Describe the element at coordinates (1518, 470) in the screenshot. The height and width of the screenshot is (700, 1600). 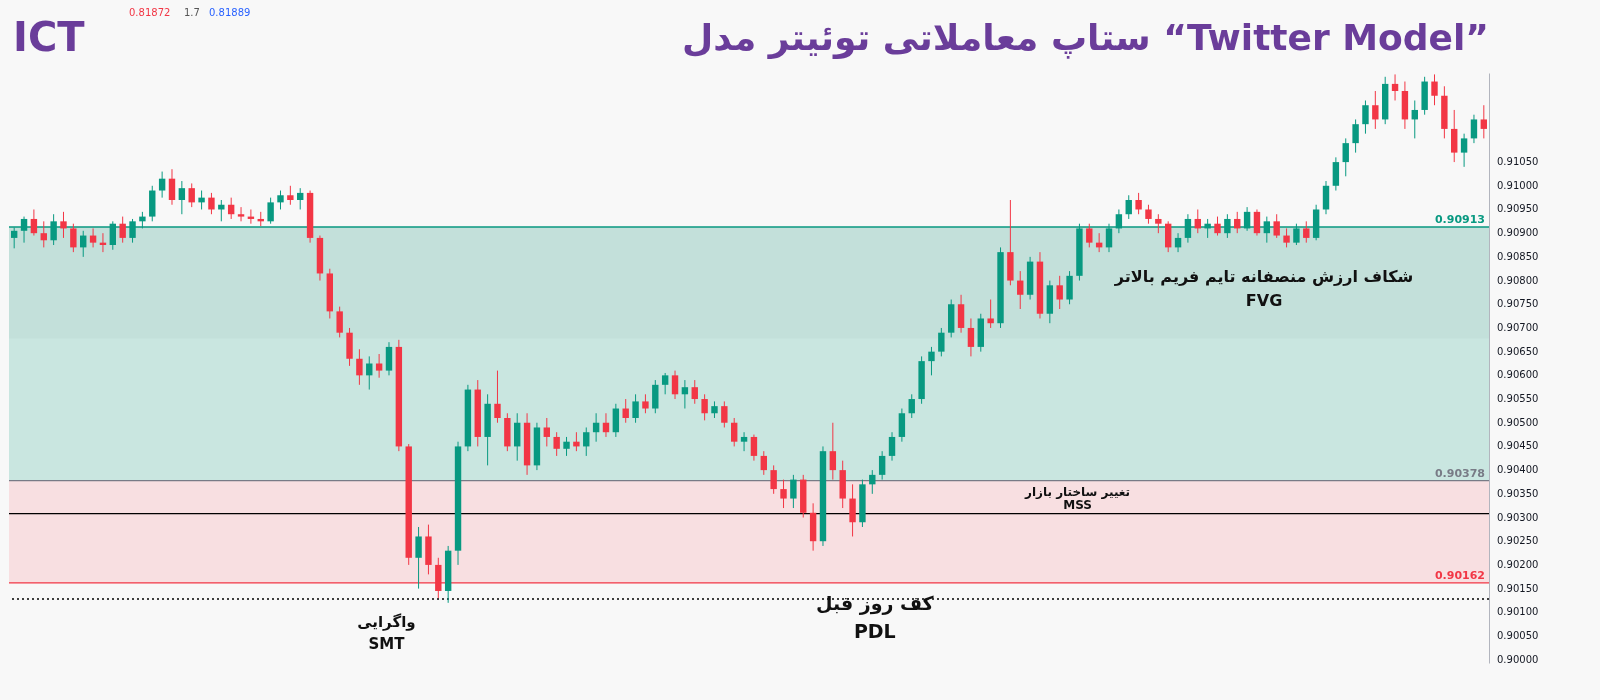
I see `y-tick-label: 0.90400` at that location.